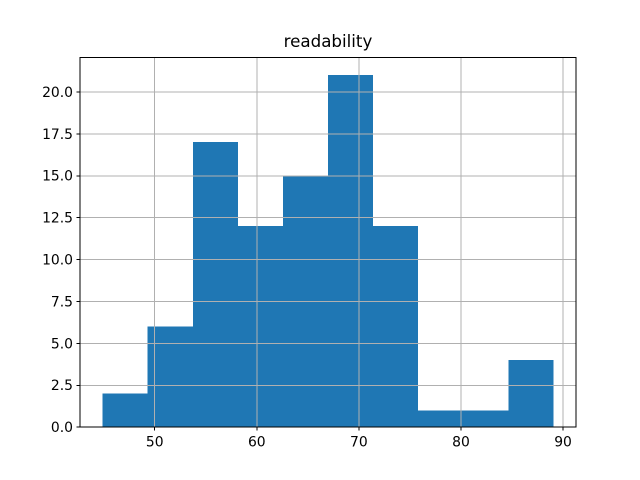 This screenshot has height=480, width=640. Describe the element at coordinates (57, 219) in the screenshot. I see `y-tick-label: 12.5` at that location.